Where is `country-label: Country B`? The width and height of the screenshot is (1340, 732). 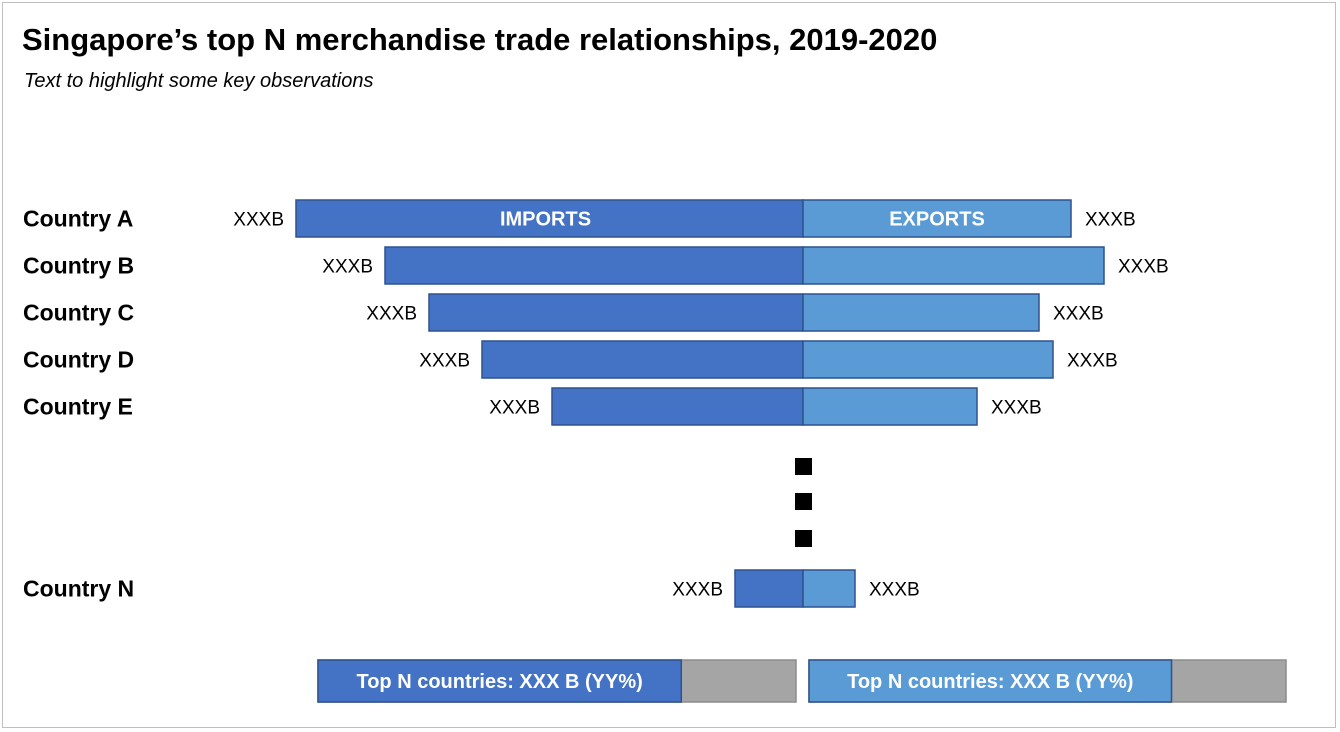
country-label: Country B is located at coordinates (78, 266).